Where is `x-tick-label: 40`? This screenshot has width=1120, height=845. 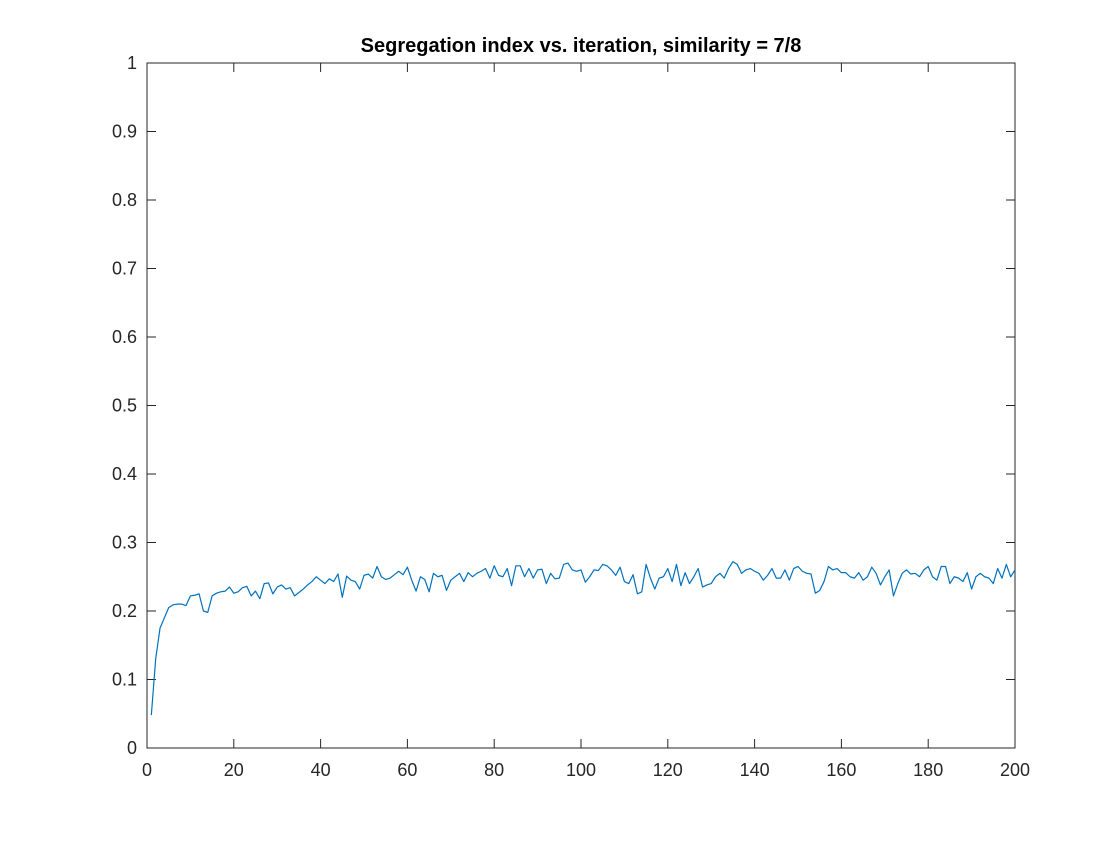 x-tick-label: 40 is located at coordinates (321, 770).